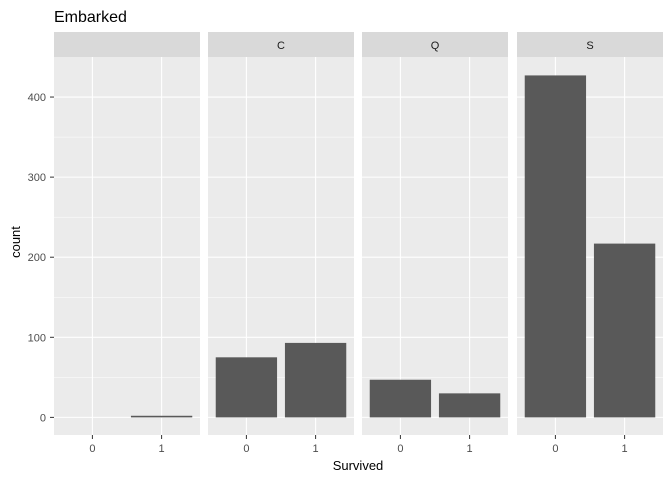 Image resolution: width=672 pixels, height=480 pixels. I want to click on facet-strip-label: Q, so click(435, 46).